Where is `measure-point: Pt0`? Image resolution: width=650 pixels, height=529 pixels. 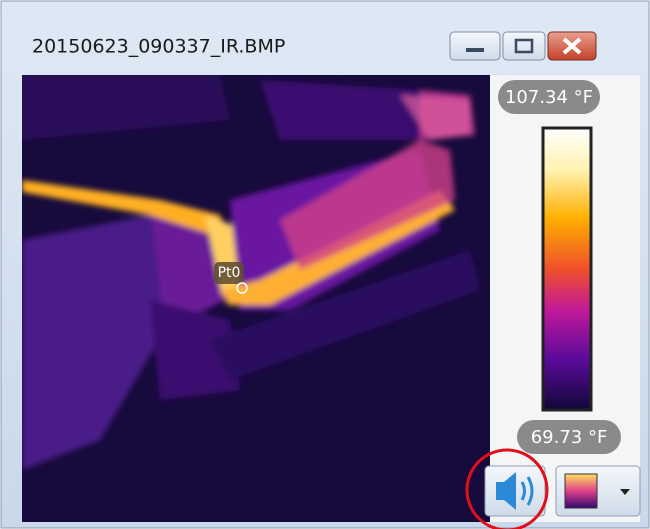
measure-point: Pt0 is located at coordinates (231, 278).